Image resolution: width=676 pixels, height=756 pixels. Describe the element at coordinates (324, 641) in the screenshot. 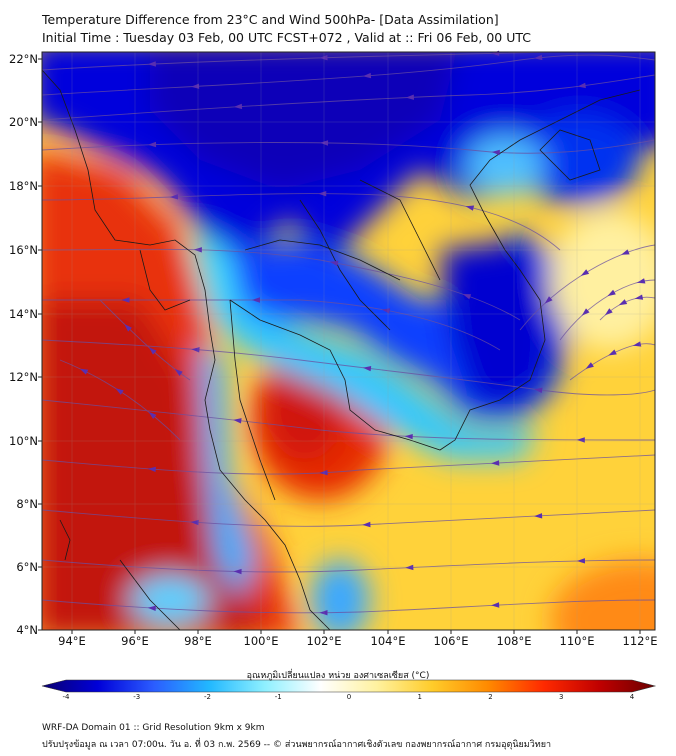

I see `lon-label: 102°E` at that location.